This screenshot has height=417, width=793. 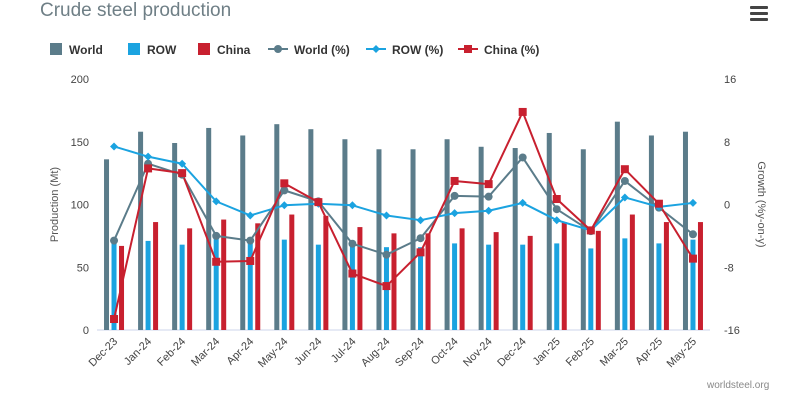 I want to click on legend-marker-world, so click(x=278, y=49).